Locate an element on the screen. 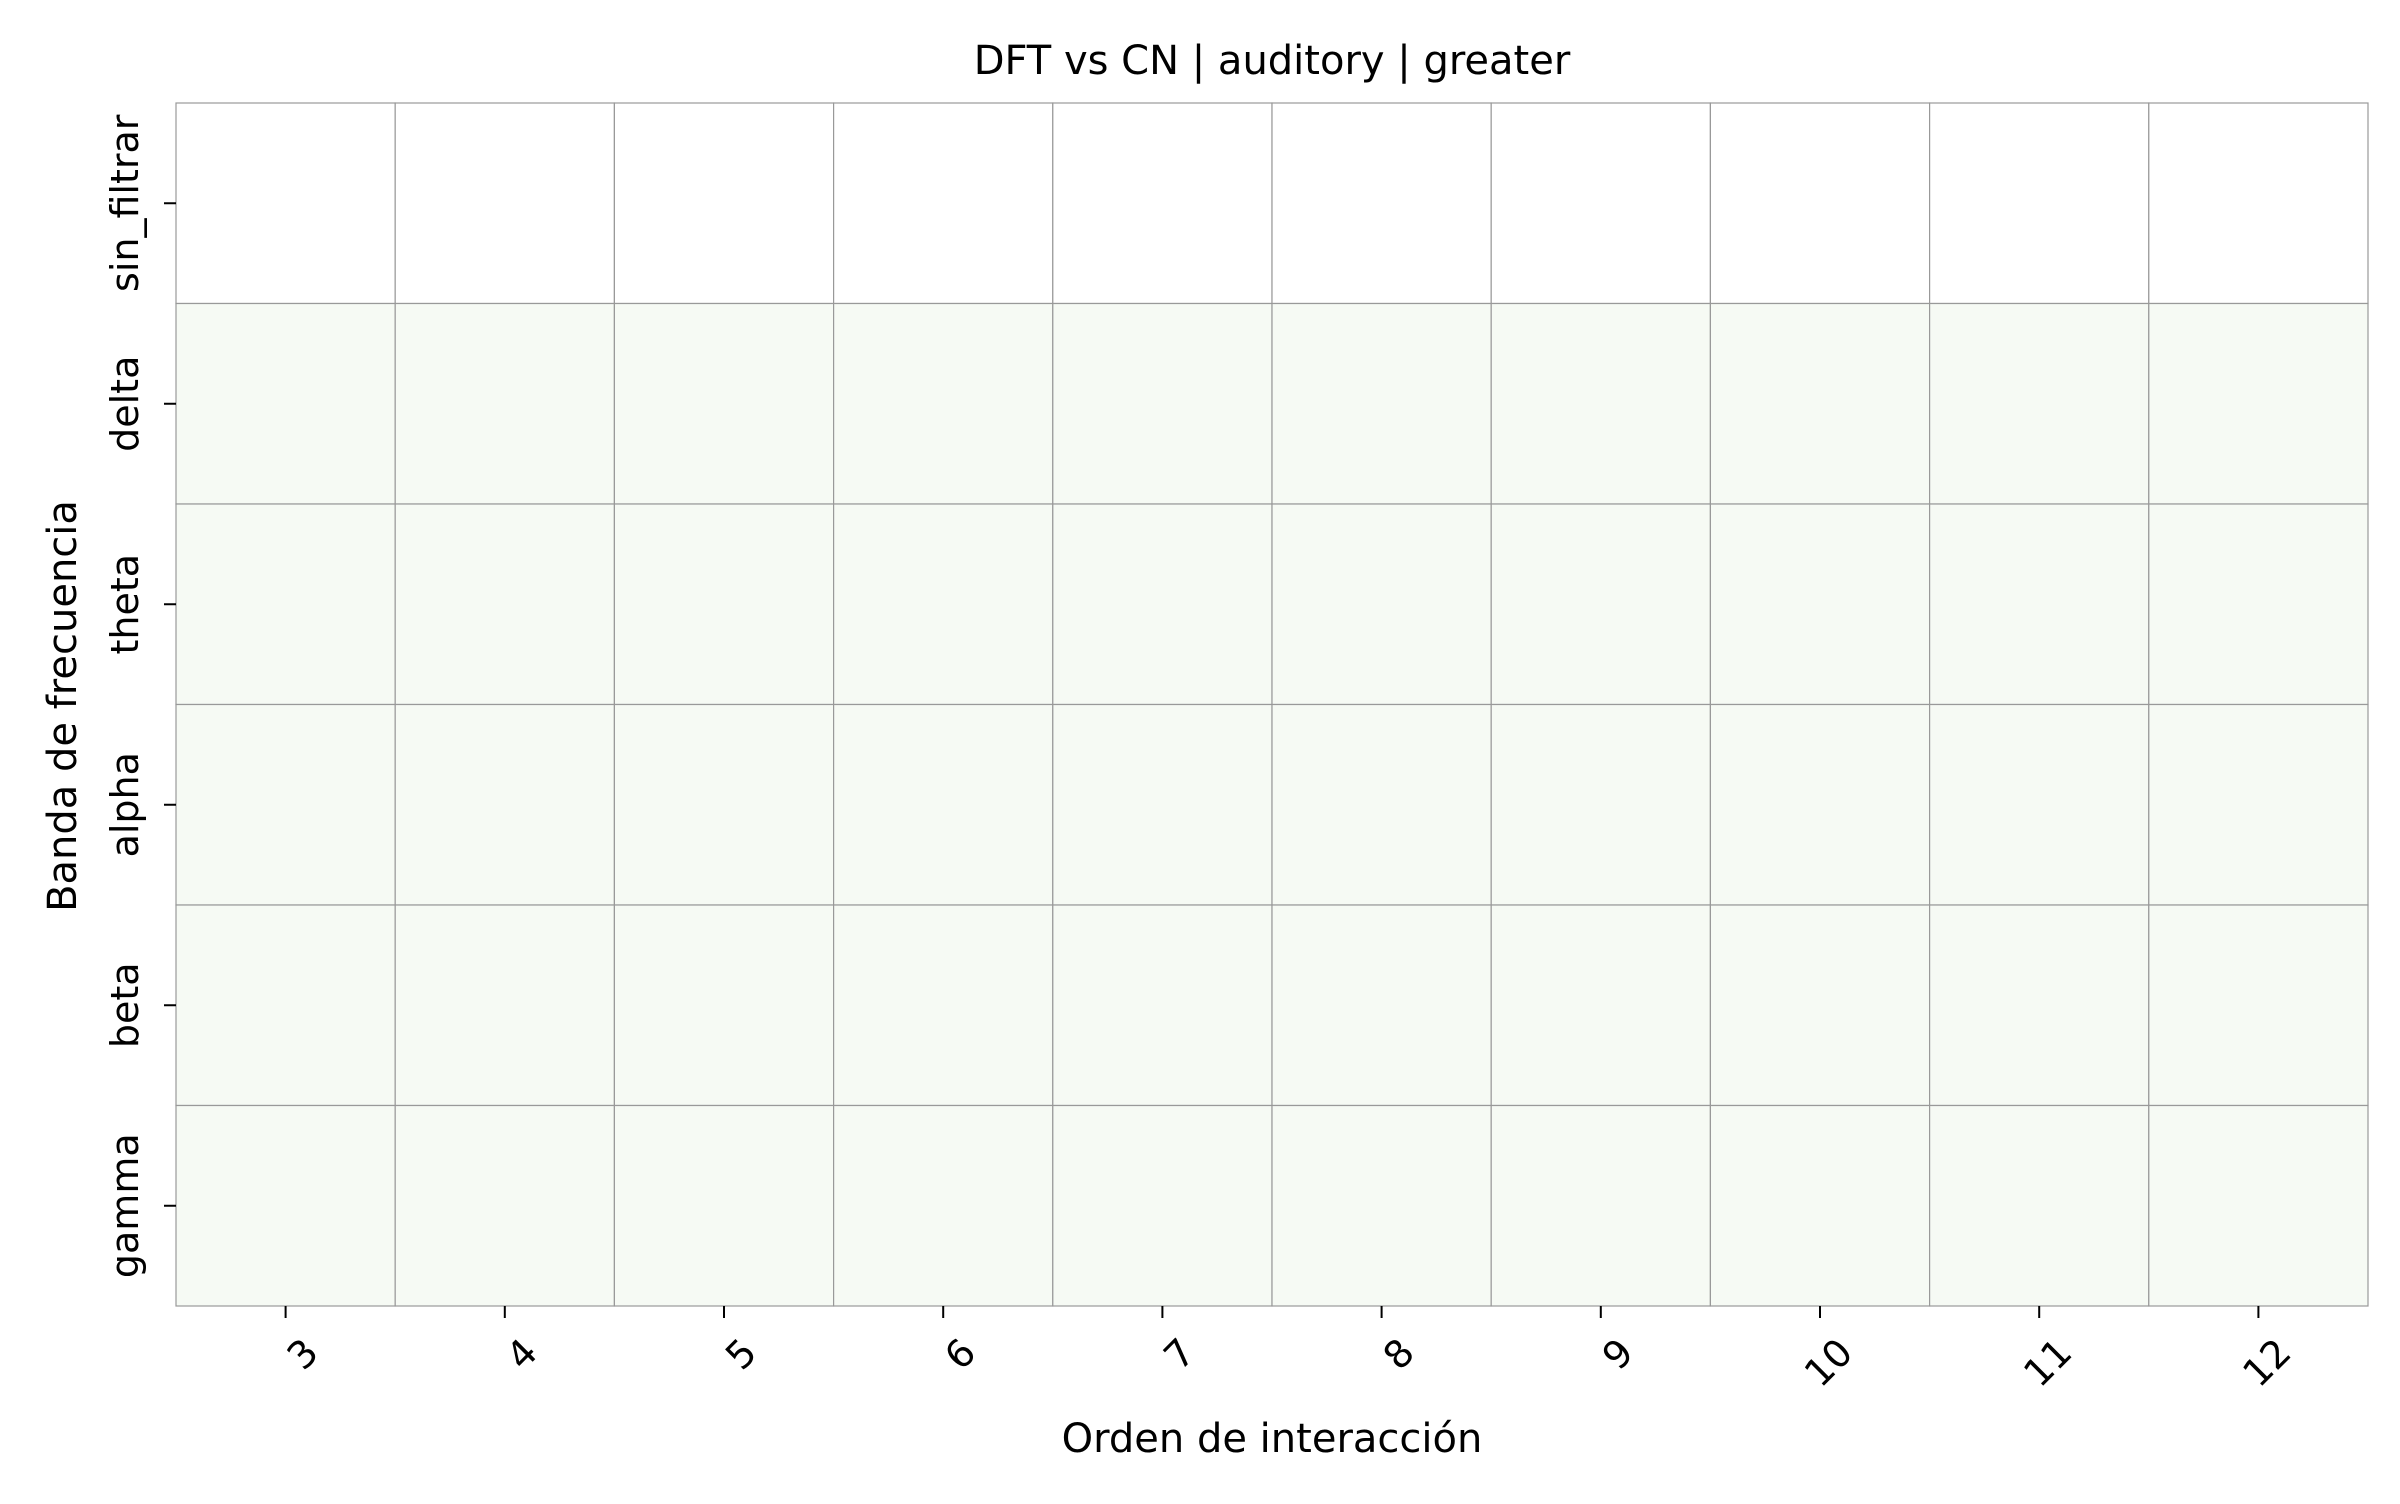  x-tick-label: 12 is located at coordinates (2266, 1362).